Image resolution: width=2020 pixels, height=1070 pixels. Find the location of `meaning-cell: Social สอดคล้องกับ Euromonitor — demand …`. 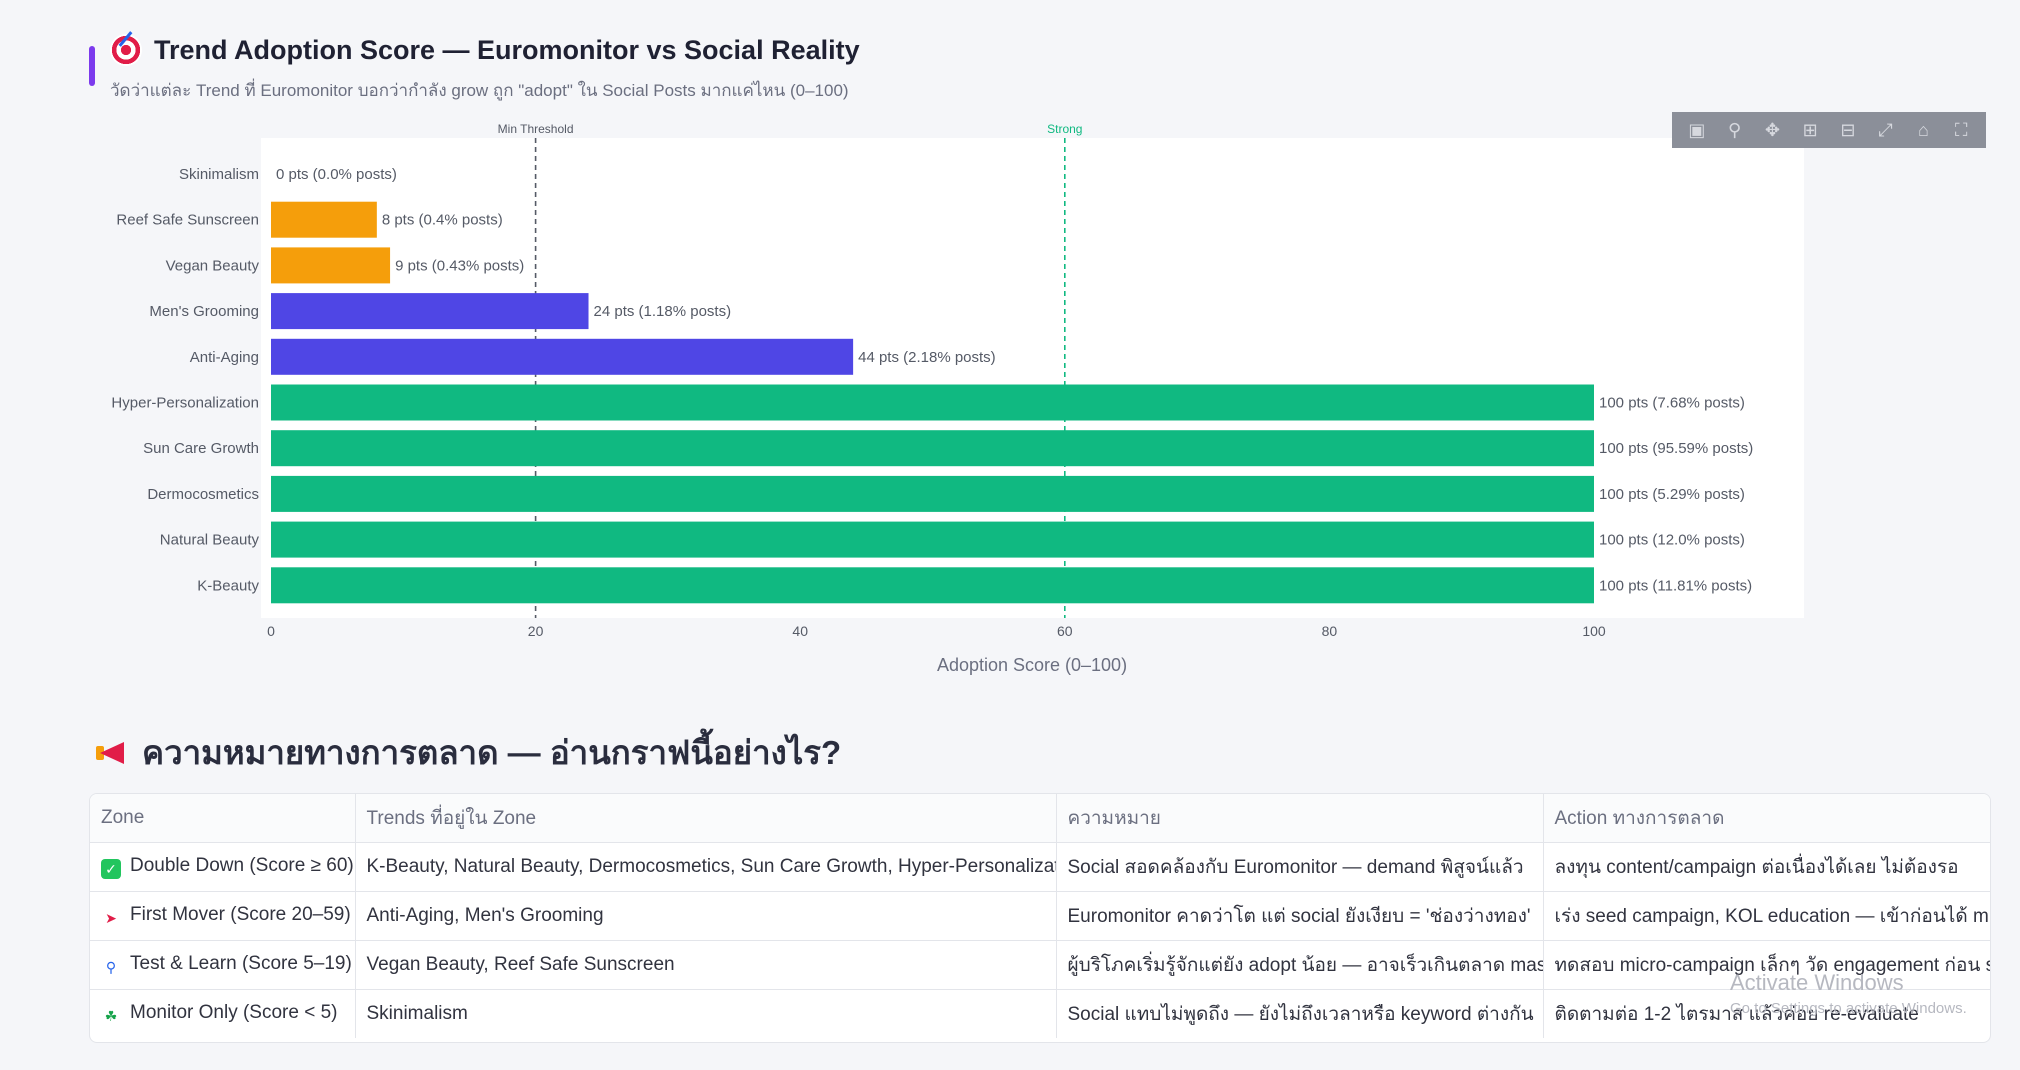

meaning-cell: Social สอดคล้องกับ Euromonitor — demand … is located at coordinates (1300, 867).